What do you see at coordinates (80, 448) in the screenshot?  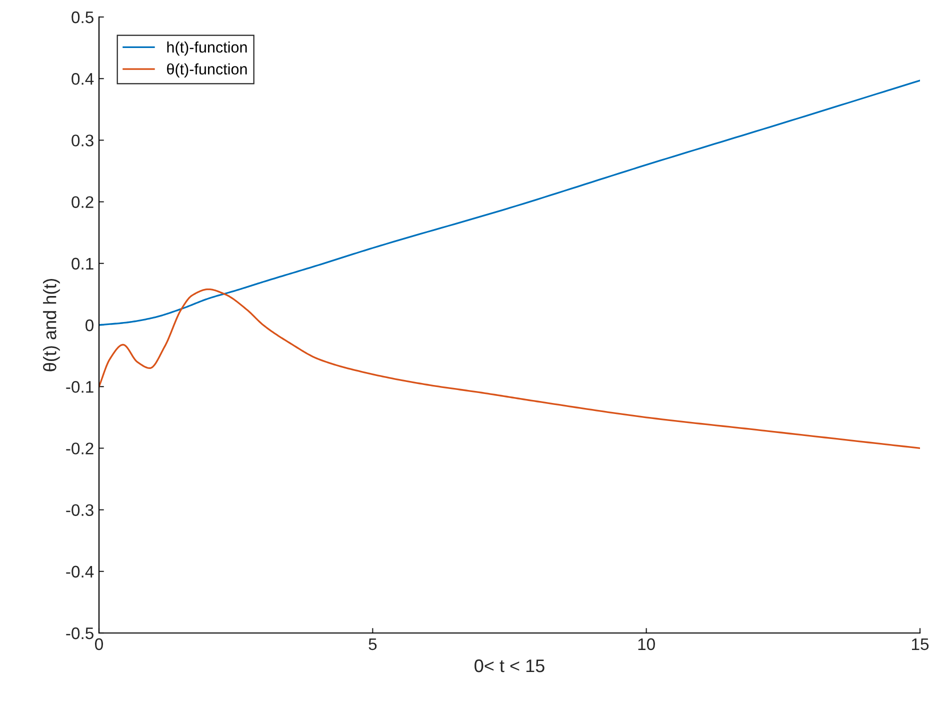 I see `y-tick-label: -0.2` at bounding box center [80, 448].